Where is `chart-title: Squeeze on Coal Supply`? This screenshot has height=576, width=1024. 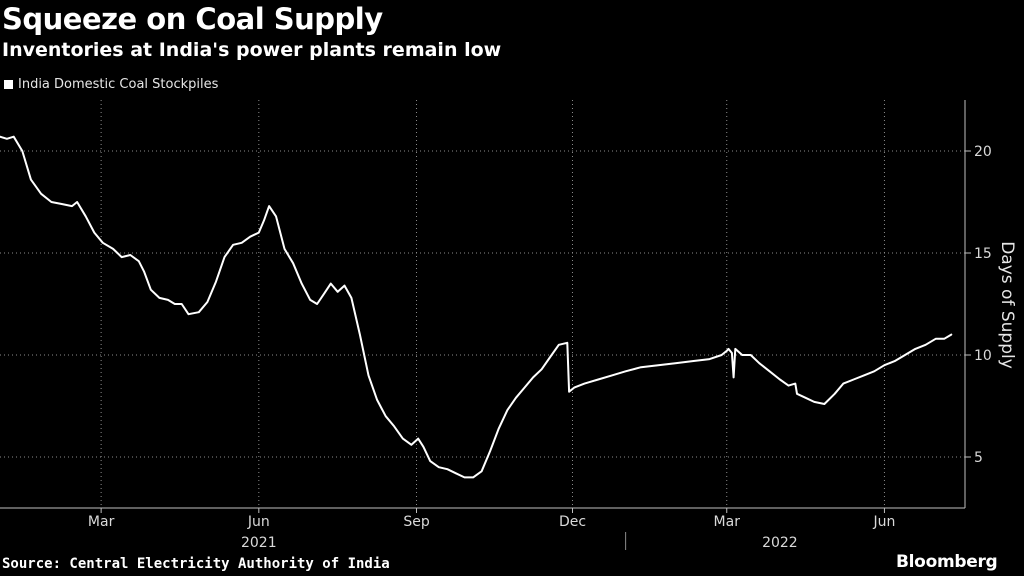 chart-title: Squeeze on Coal Supply is located at coordinates (192, 19).